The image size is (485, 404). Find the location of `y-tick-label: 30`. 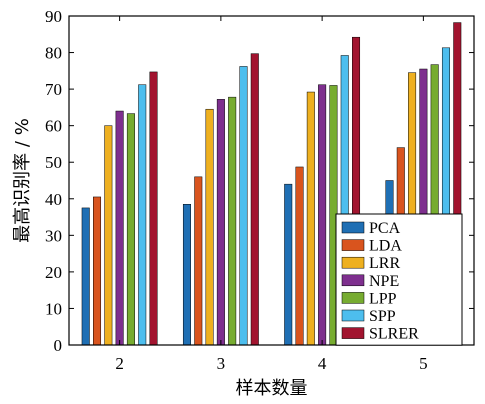

y-tick-label: 30 is located at coordinates (53, 235).